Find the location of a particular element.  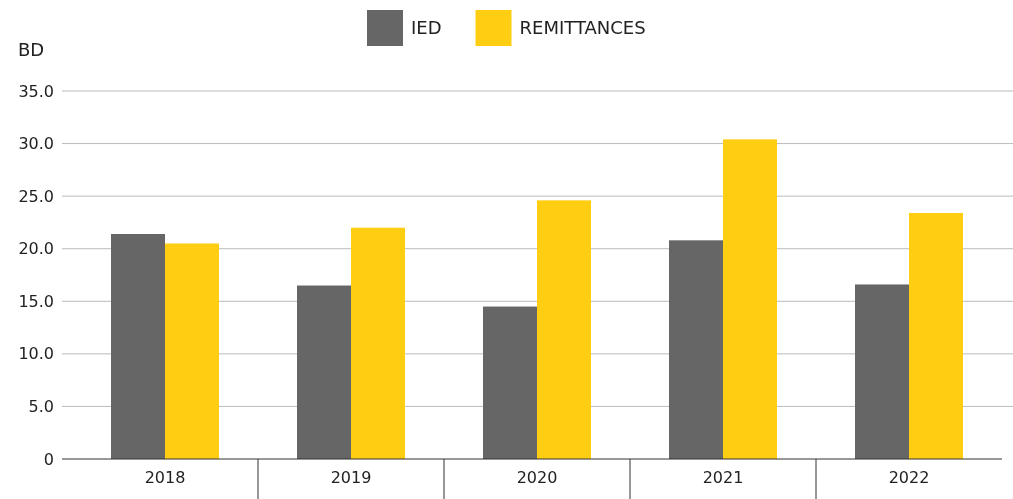

y-tick-label: 15.0 is located at coordinates (36, 301).